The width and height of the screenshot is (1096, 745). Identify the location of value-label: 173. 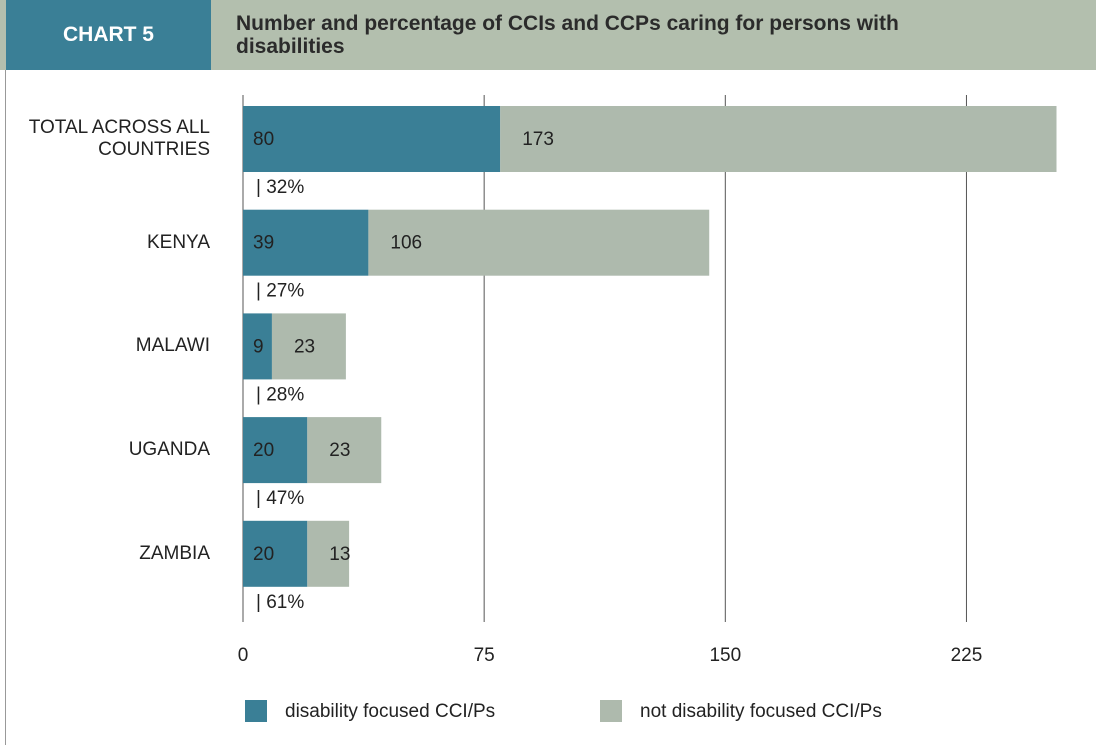
(538, 139).